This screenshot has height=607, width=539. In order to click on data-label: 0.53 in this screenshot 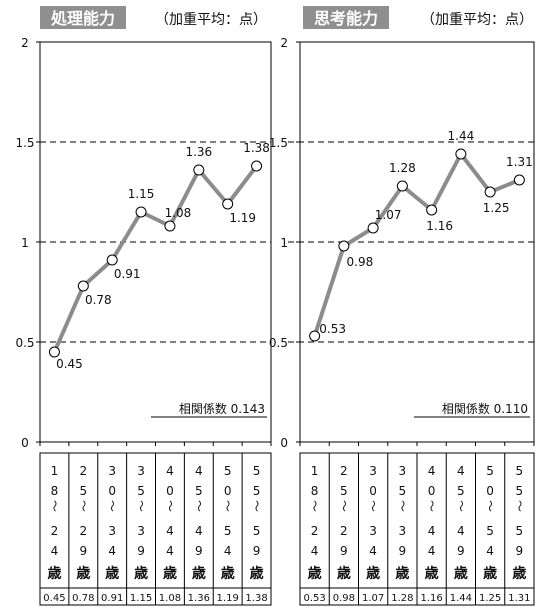, I will do `click(332, 329)`.